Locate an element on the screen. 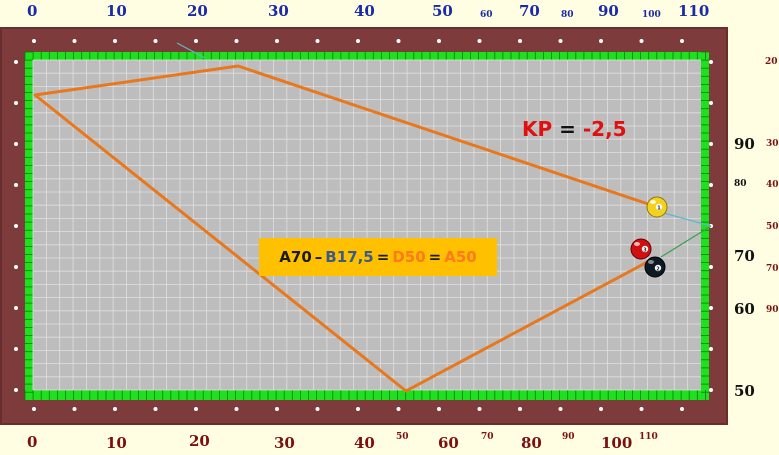  kp-value: -2,5 is located at coordinates (604, 129).